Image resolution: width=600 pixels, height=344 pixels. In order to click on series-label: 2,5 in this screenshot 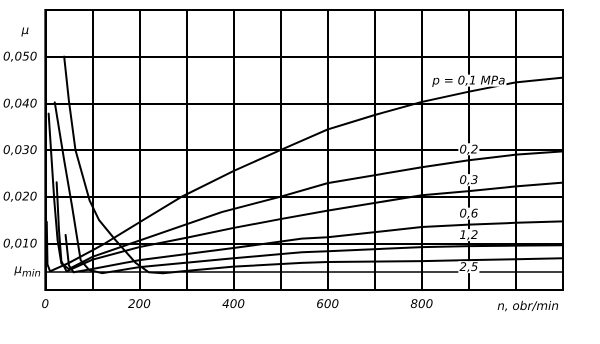, I will do `click(468, 267)`.